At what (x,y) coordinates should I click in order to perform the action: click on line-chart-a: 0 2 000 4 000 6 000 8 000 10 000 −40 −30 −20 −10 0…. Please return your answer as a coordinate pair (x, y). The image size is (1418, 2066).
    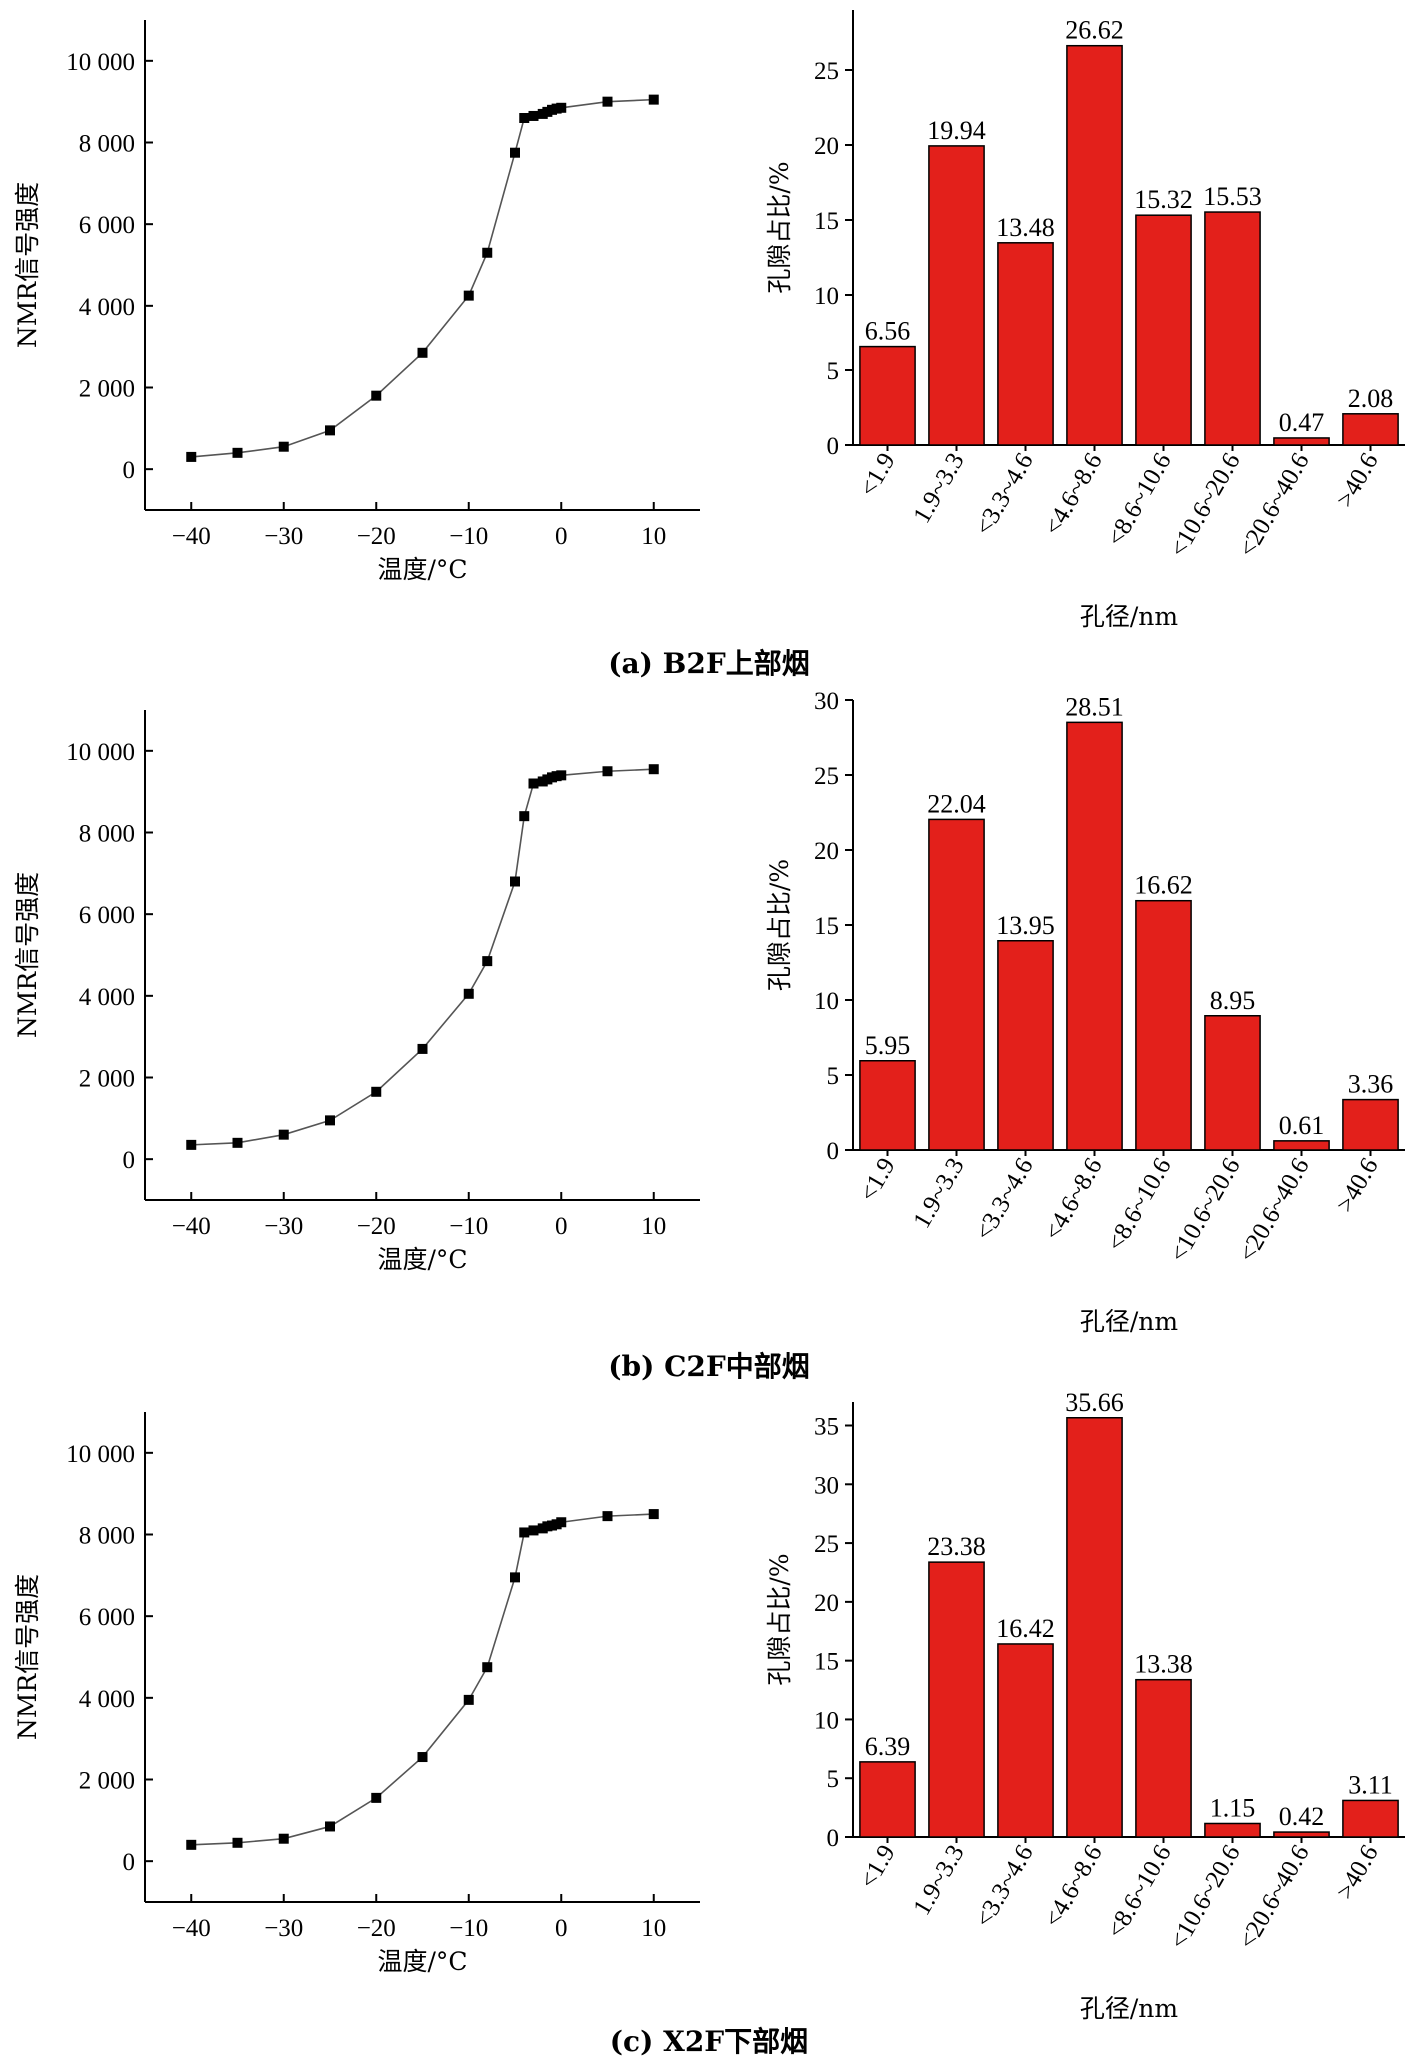
    Looking at the image, I should click on (356, 302).